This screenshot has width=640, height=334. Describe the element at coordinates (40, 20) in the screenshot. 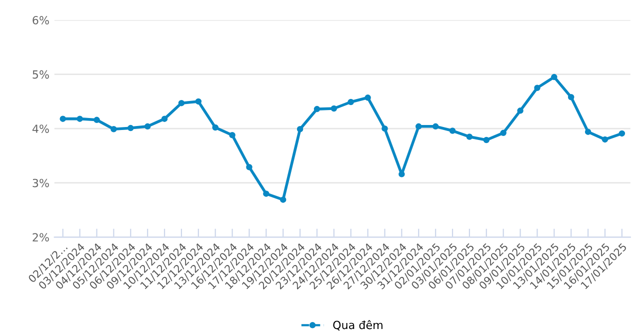

I see `y-tick-label: 6%` at that location.